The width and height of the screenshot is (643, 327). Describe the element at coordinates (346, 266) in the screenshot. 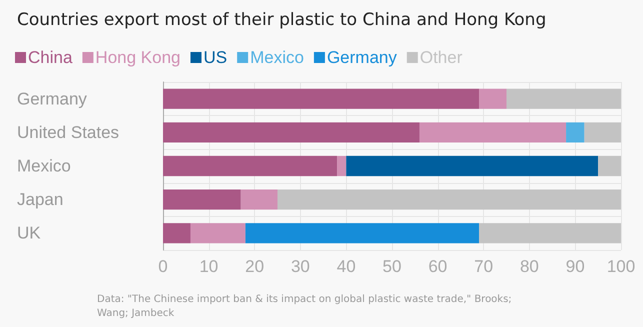

I see `x-tick-label: 40` at that location.